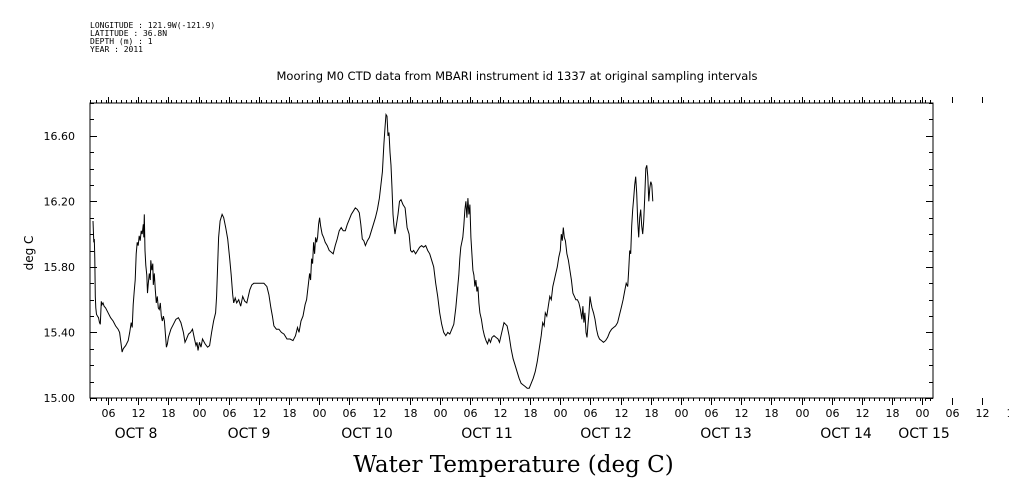 Image resolution: width=1009 pixels, height=504 pixels. Describe the element at coordinates (513, 465) in the screenshot. I see `x-axis-label: Water Temperature (deg C)` at that location.